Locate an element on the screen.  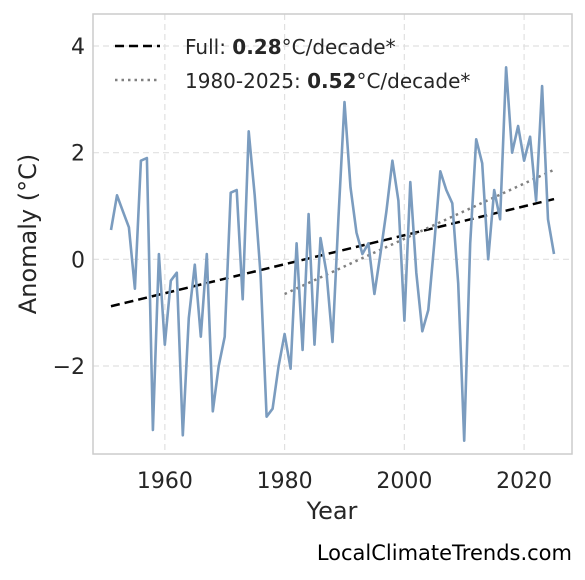
x-tick-label: 1960 is located at coordinates (165, 481).